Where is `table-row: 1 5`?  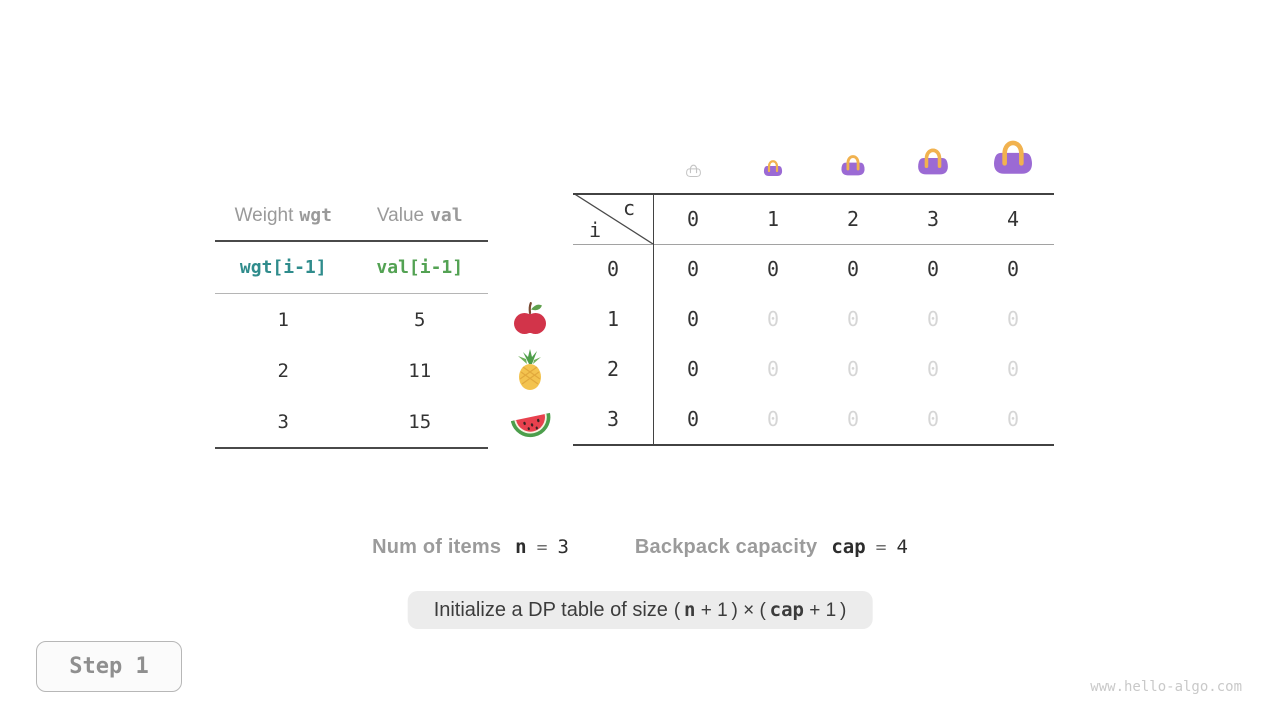 table-row: 1 5 is located at coordinates (351, 319).